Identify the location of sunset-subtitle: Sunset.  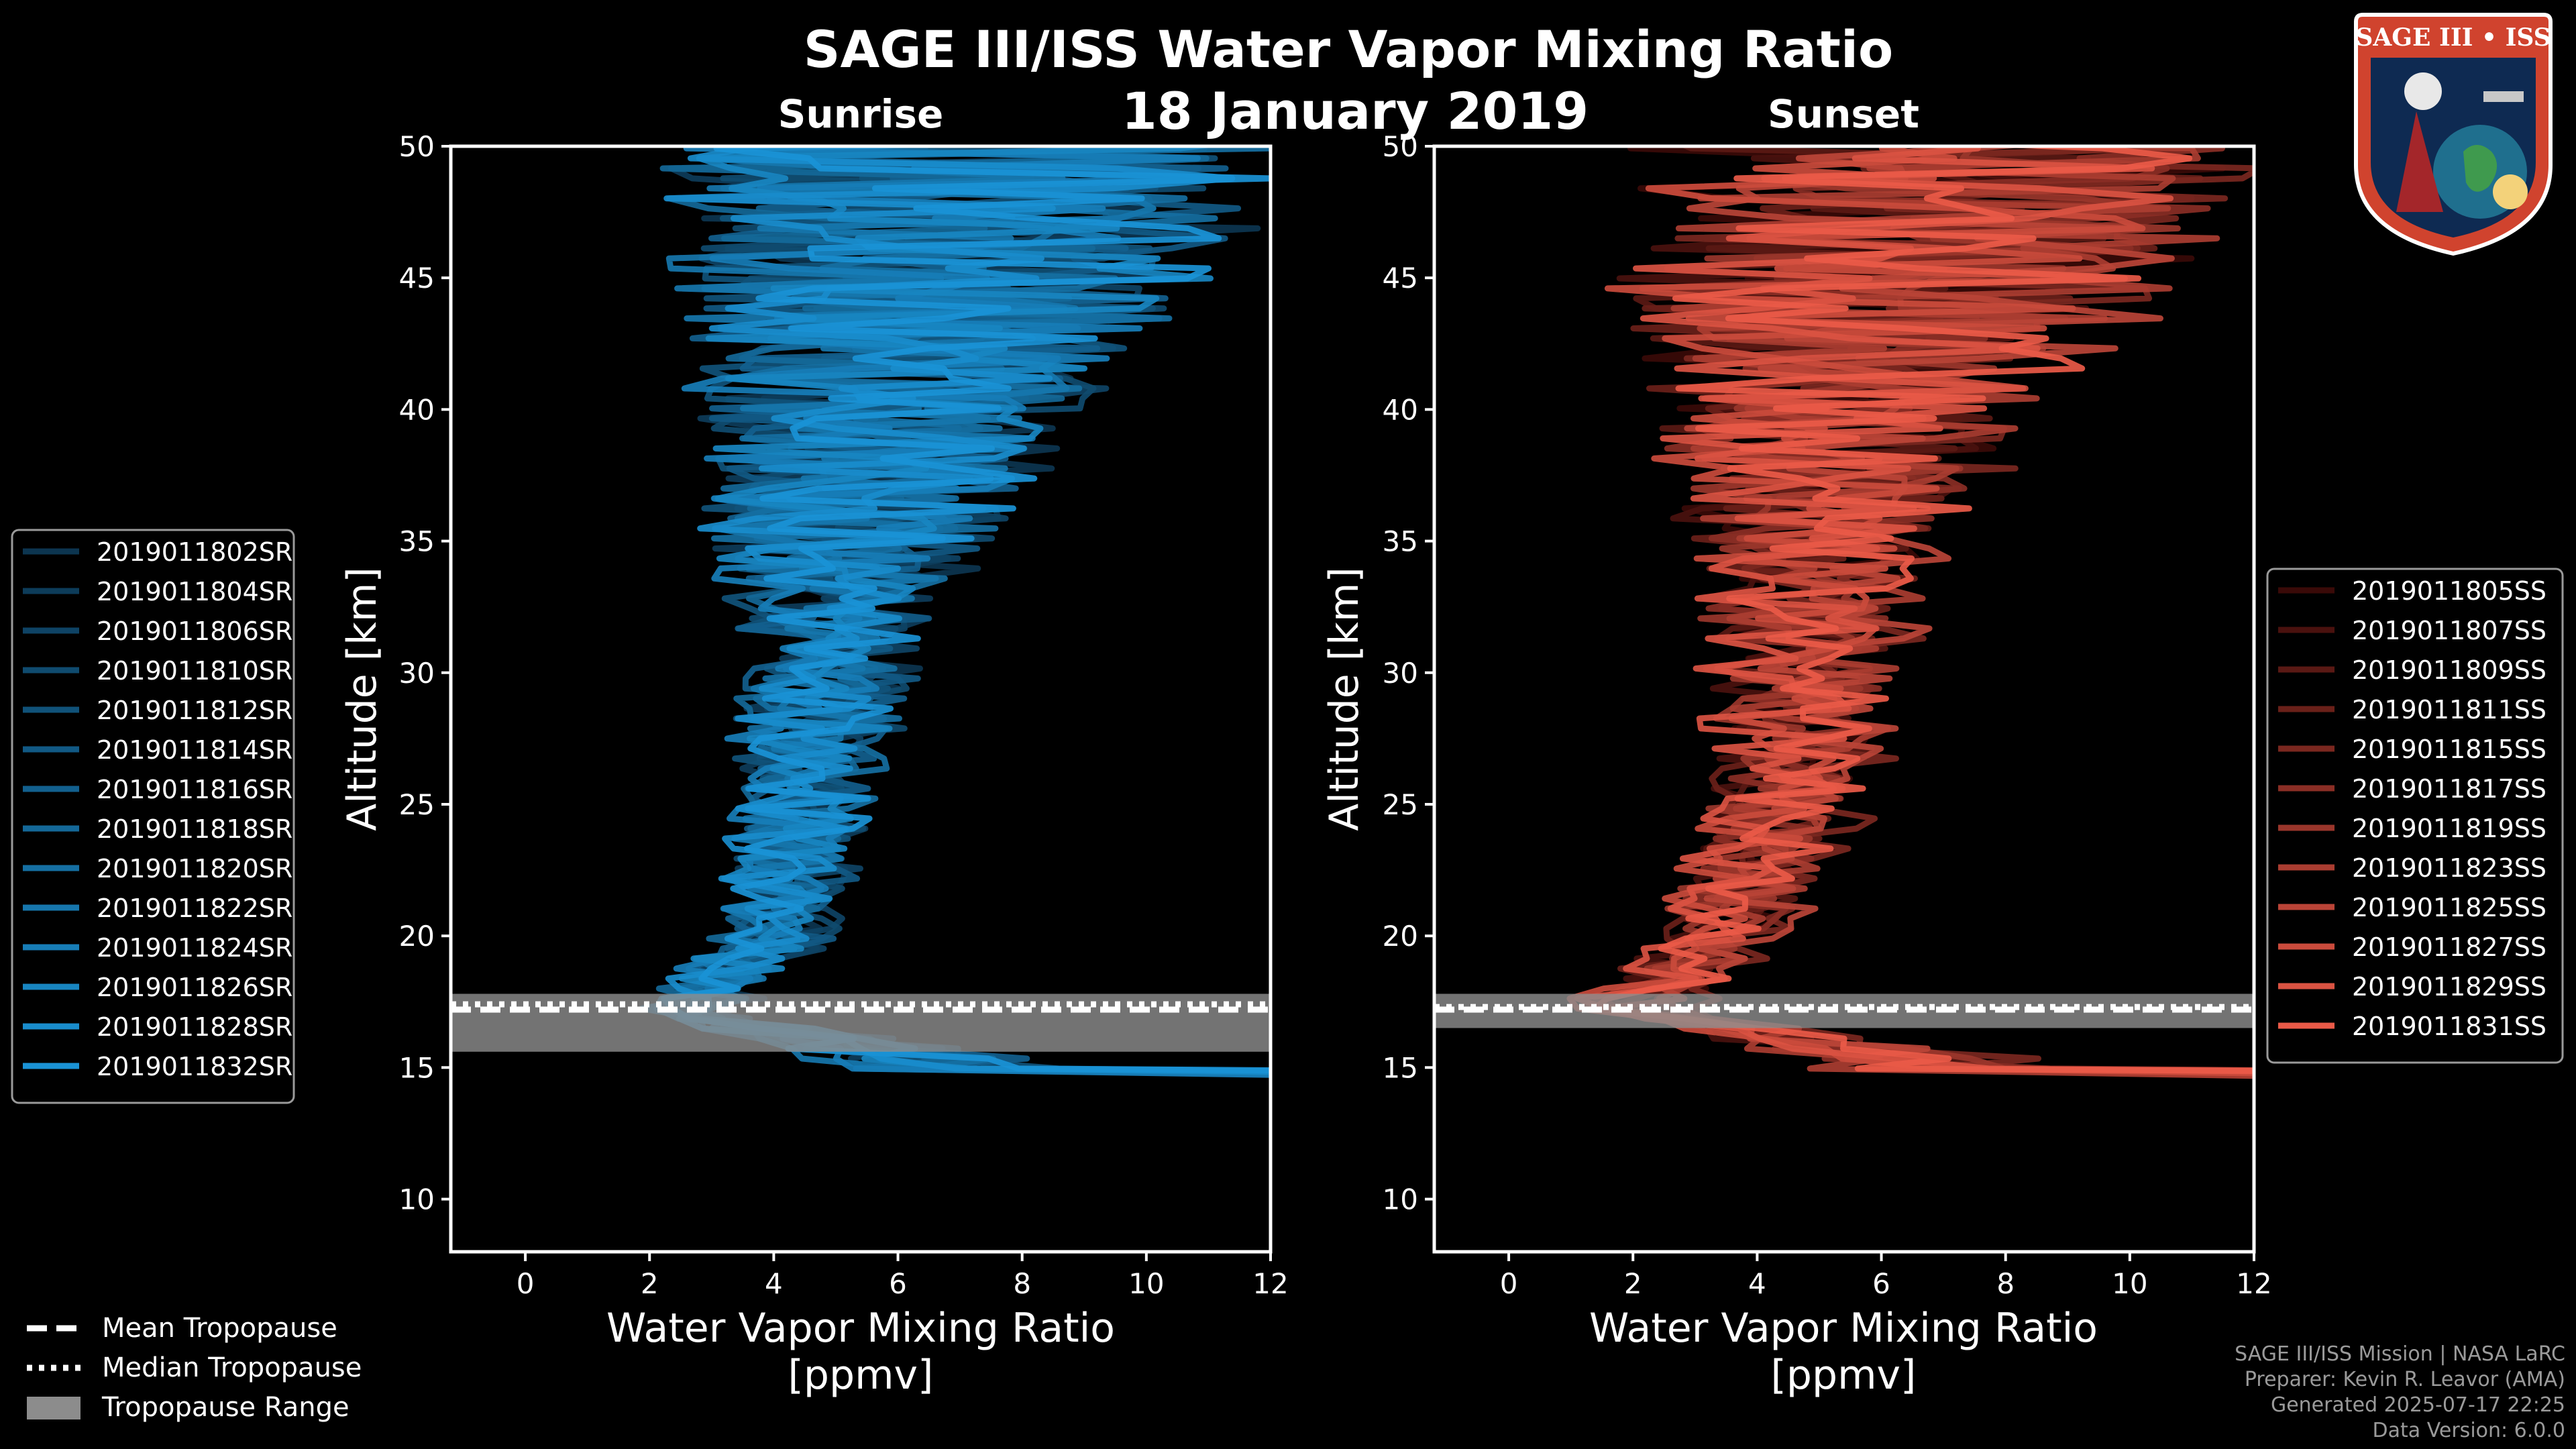
(1843, 114).